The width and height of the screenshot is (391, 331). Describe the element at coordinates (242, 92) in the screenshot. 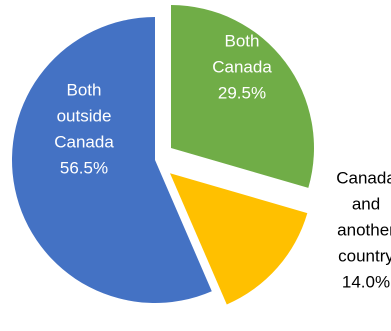

I see `slice-value-label: 29.5%` at that location.